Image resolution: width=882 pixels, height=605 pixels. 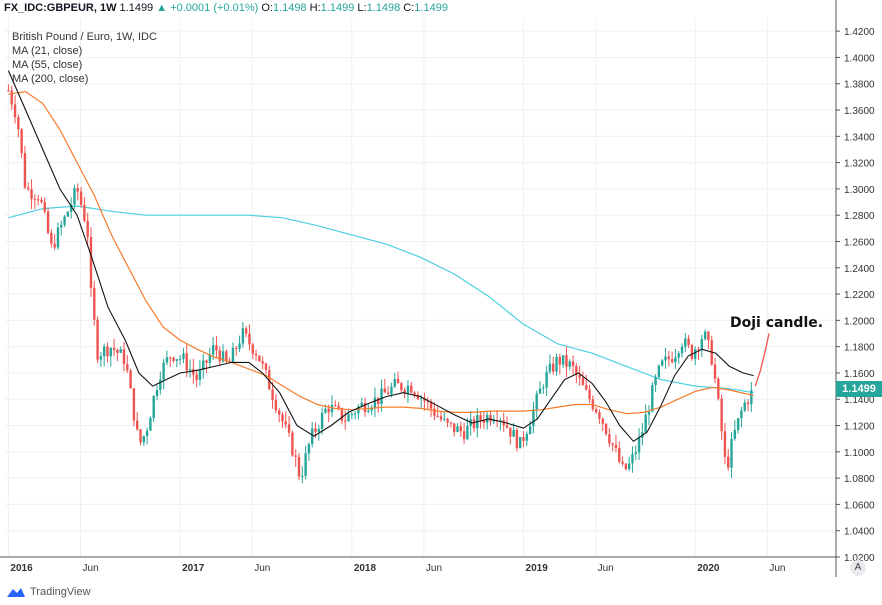 I want to click on y-tick-label: 1.2400, so click(x=859, y=269).